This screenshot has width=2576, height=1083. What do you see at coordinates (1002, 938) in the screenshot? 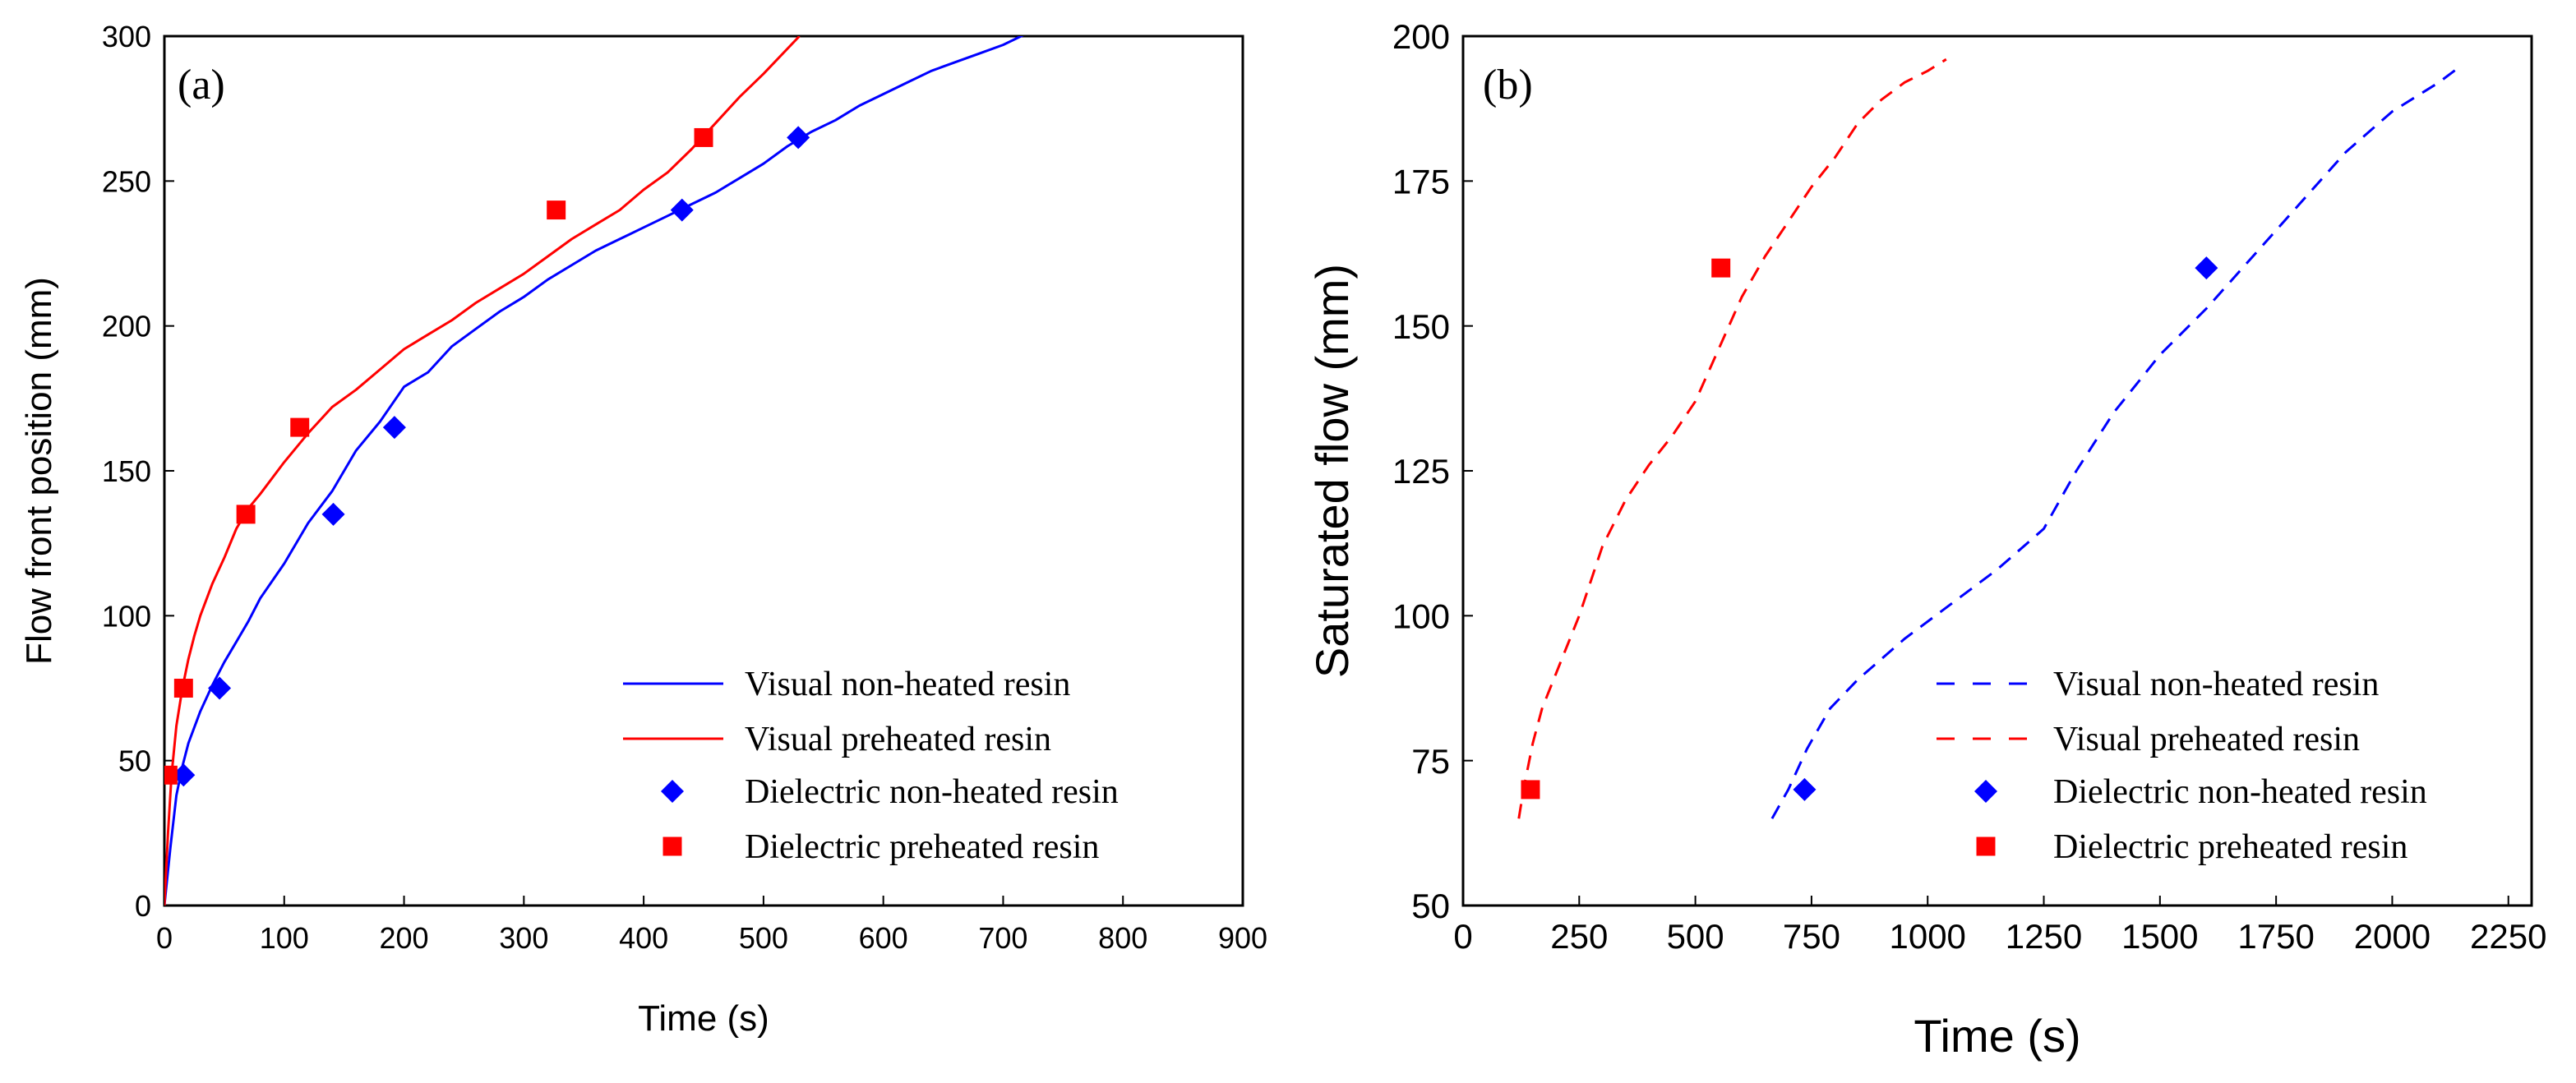
I see `x-tick-label: 700` at bounding box center [1002, 938].